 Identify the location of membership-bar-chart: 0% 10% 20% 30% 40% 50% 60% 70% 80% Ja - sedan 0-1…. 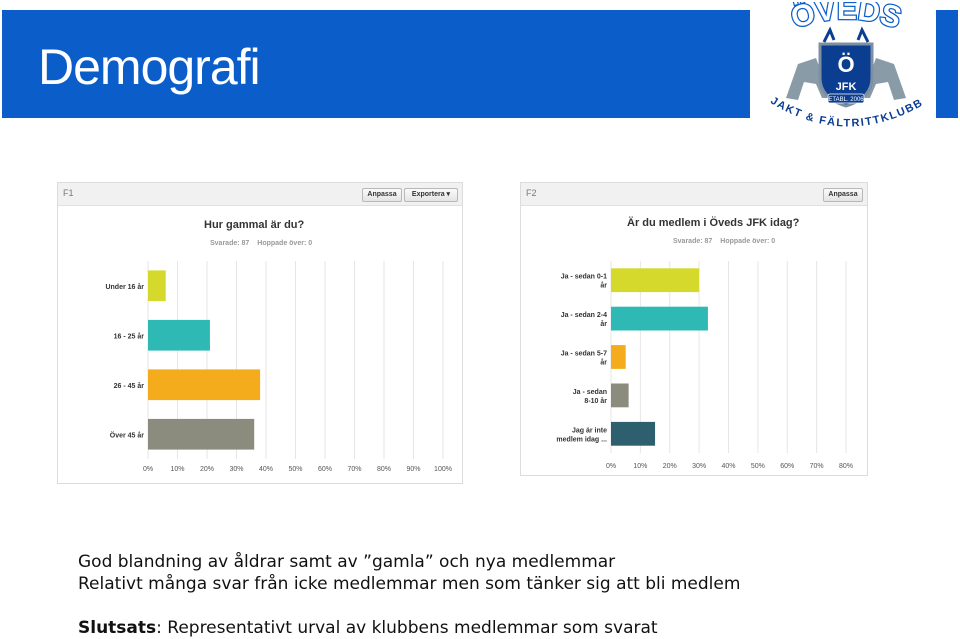
(704, 365).